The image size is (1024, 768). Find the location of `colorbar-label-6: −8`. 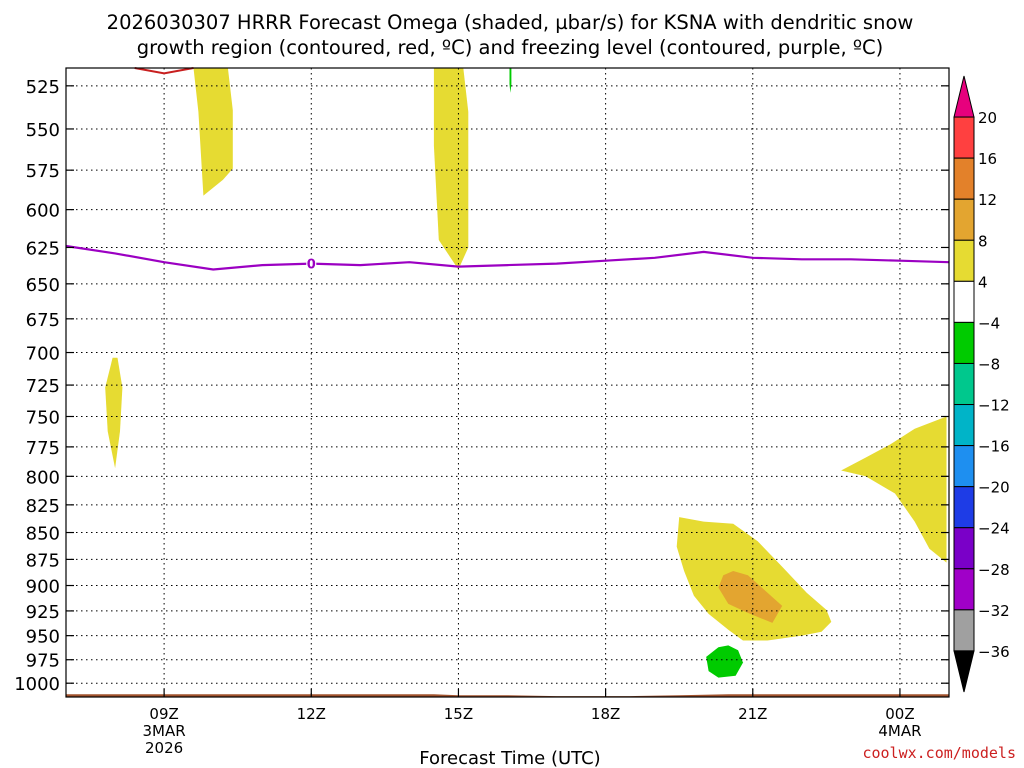

colorbar-label-6: −8 is located at coordinates (989, 364).